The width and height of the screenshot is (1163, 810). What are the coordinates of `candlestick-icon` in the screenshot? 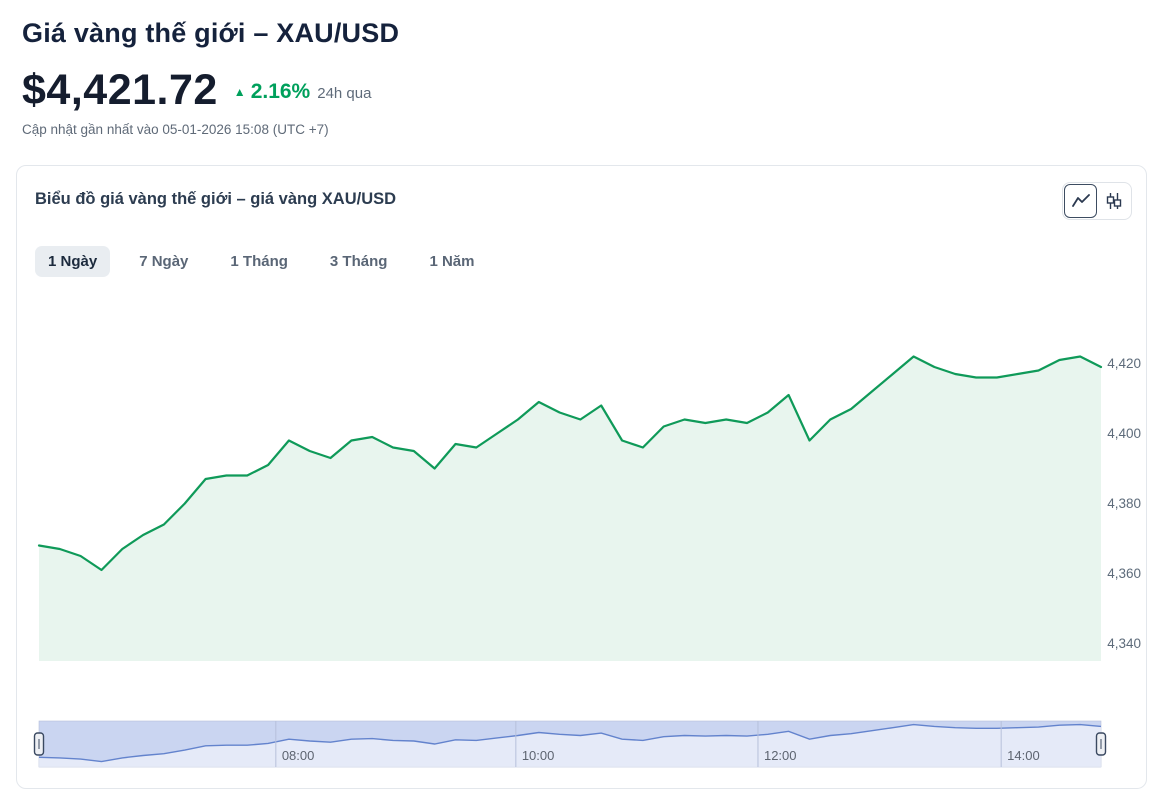 It's located at (1114, 201).